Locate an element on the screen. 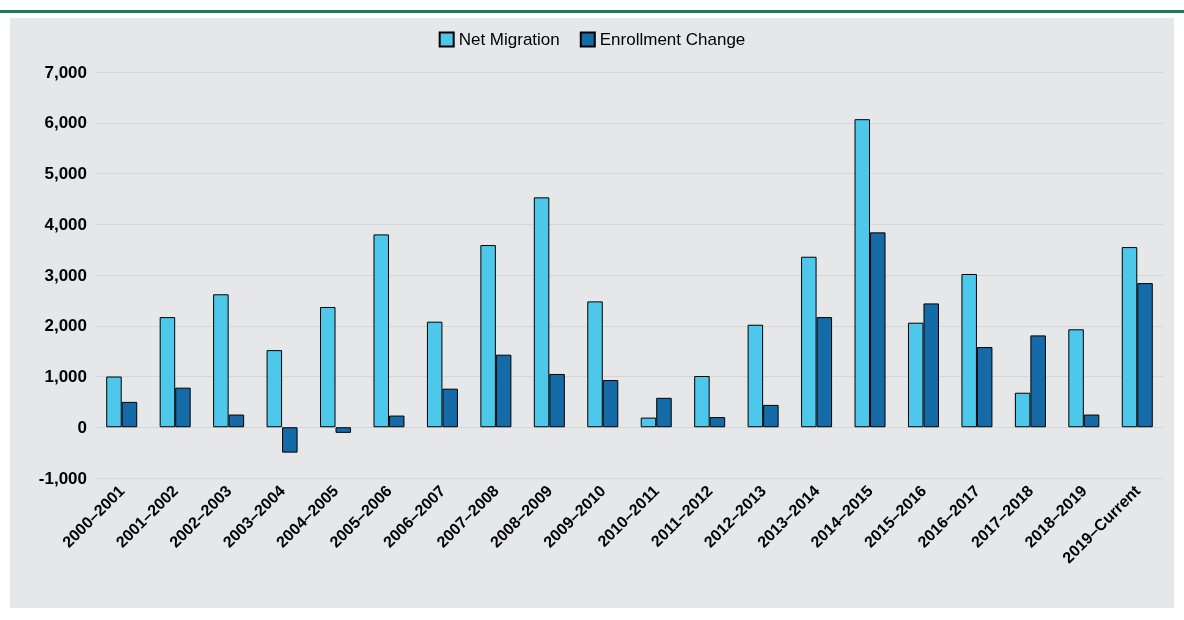 This screenshot has height=620, width=1184. y-tick-label: 3,000 is located at coordinates (65, 275).